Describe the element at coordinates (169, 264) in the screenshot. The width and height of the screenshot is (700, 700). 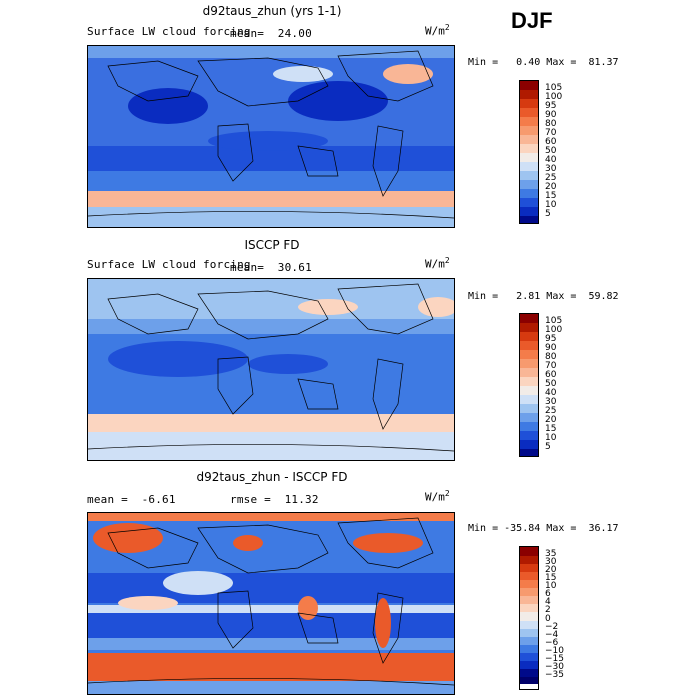
I see `panel2-subtitle: Surface LW cloud forcing` at that location.